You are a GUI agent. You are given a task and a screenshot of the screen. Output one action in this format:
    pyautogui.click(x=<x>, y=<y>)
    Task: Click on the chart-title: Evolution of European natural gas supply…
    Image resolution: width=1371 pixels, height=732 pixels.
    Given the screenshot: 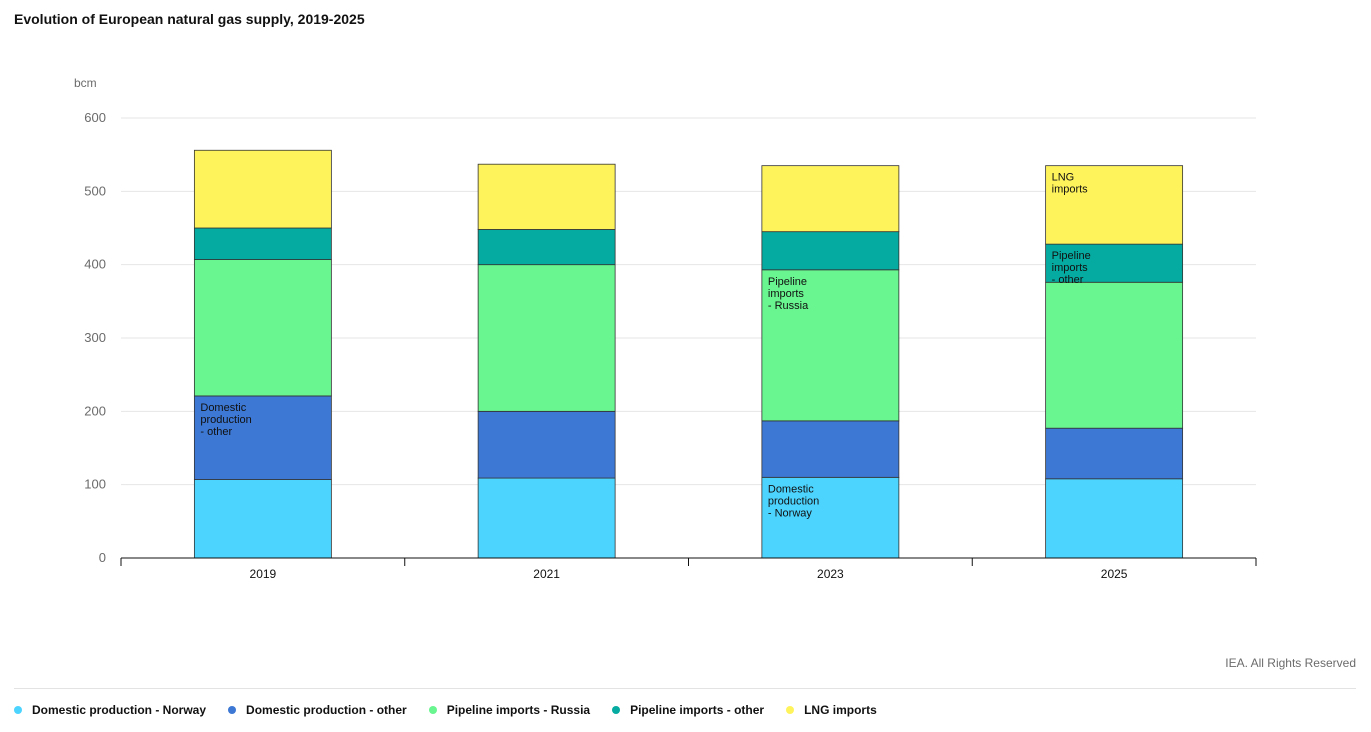 What is the action you would take?
    pyautogui.click(x=189, y=19)
    